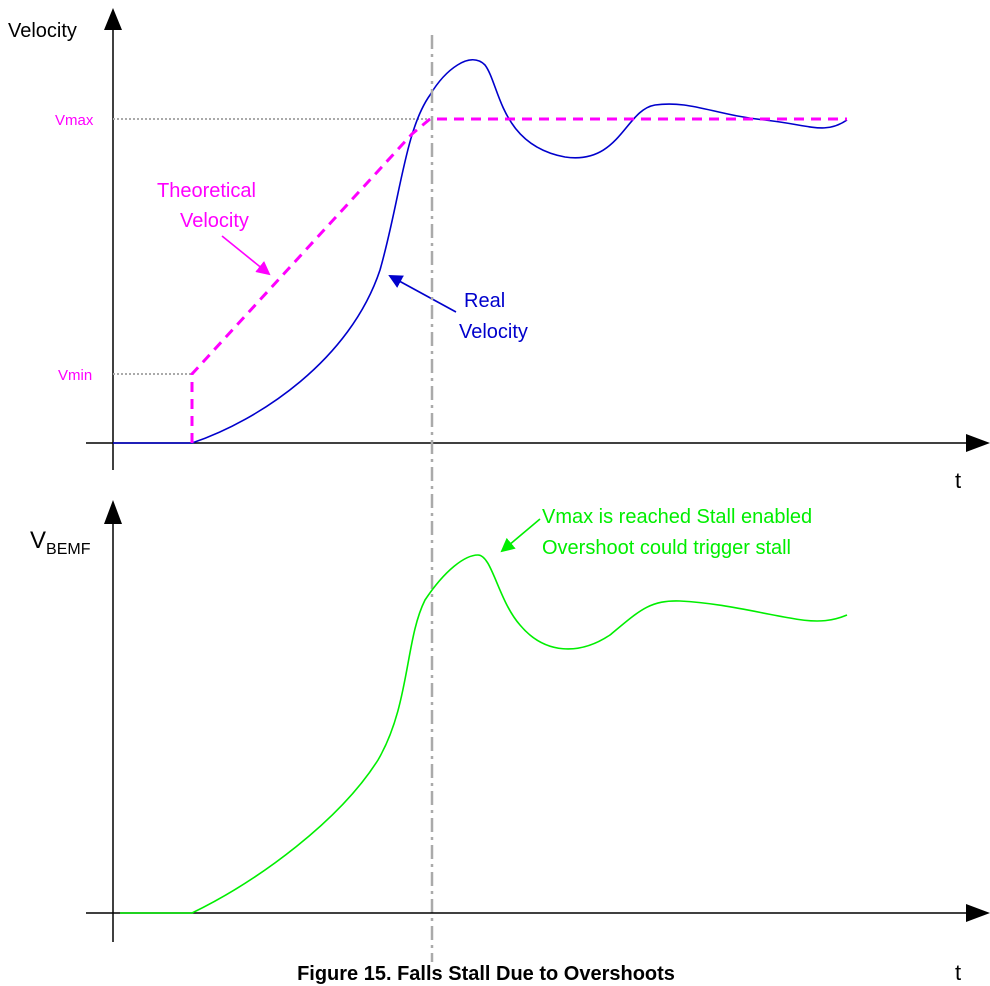 The image size is (990, 986). Describe the element at coordinates (958, 972) in the screenshot. I see `bottom-time-axis-label: t` at that location.